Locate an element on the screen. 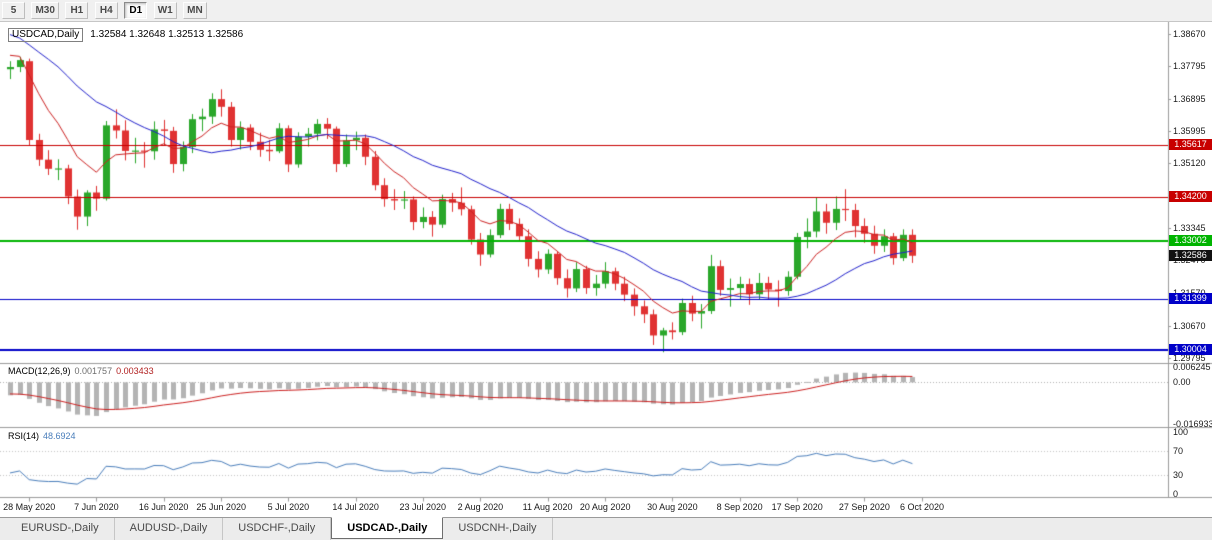 Image resolution: width=1212 pixels, height=540 pixels. tab-eurusd-daily: EURUSD-,Daily is located at coordinates (60, 529).